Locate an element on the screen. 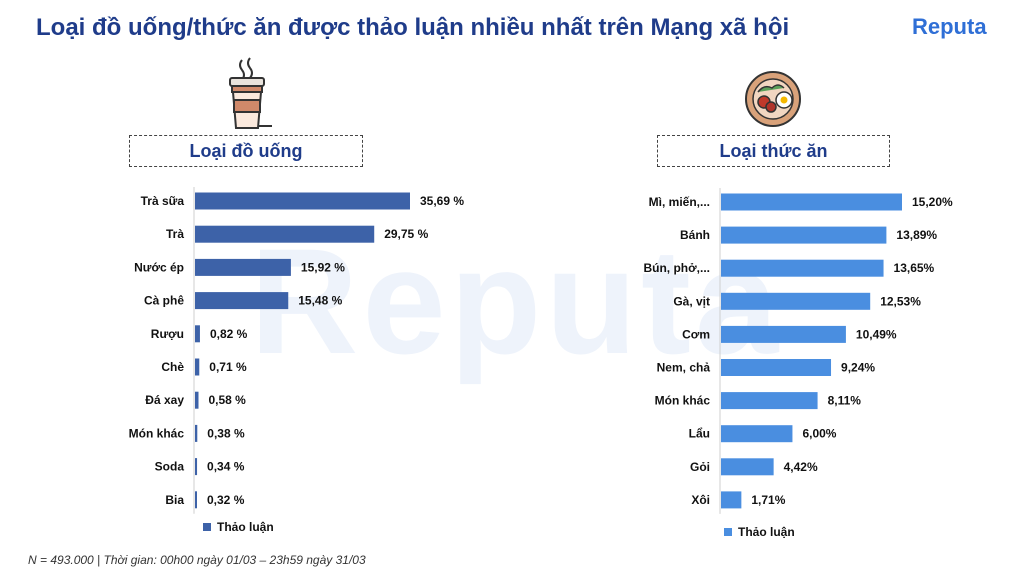 The width and height of the screenshot is (1024, 576). drinks-category-label: Món khác is located at coordinates (157, 433).